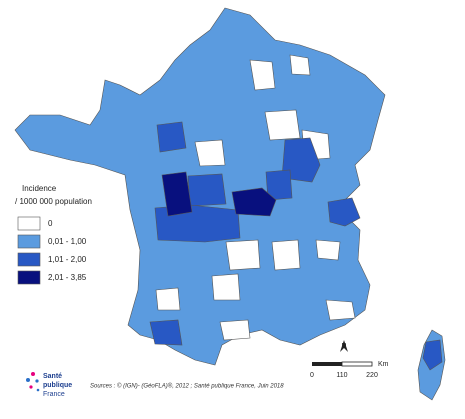  I want to click on logo: Santé publique France, so click(49, 385).